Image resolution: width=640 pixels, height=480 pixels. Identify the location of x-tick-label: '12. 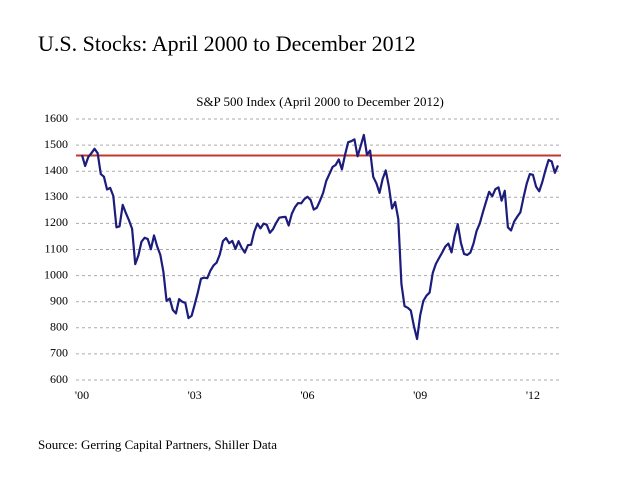
(533, 395).